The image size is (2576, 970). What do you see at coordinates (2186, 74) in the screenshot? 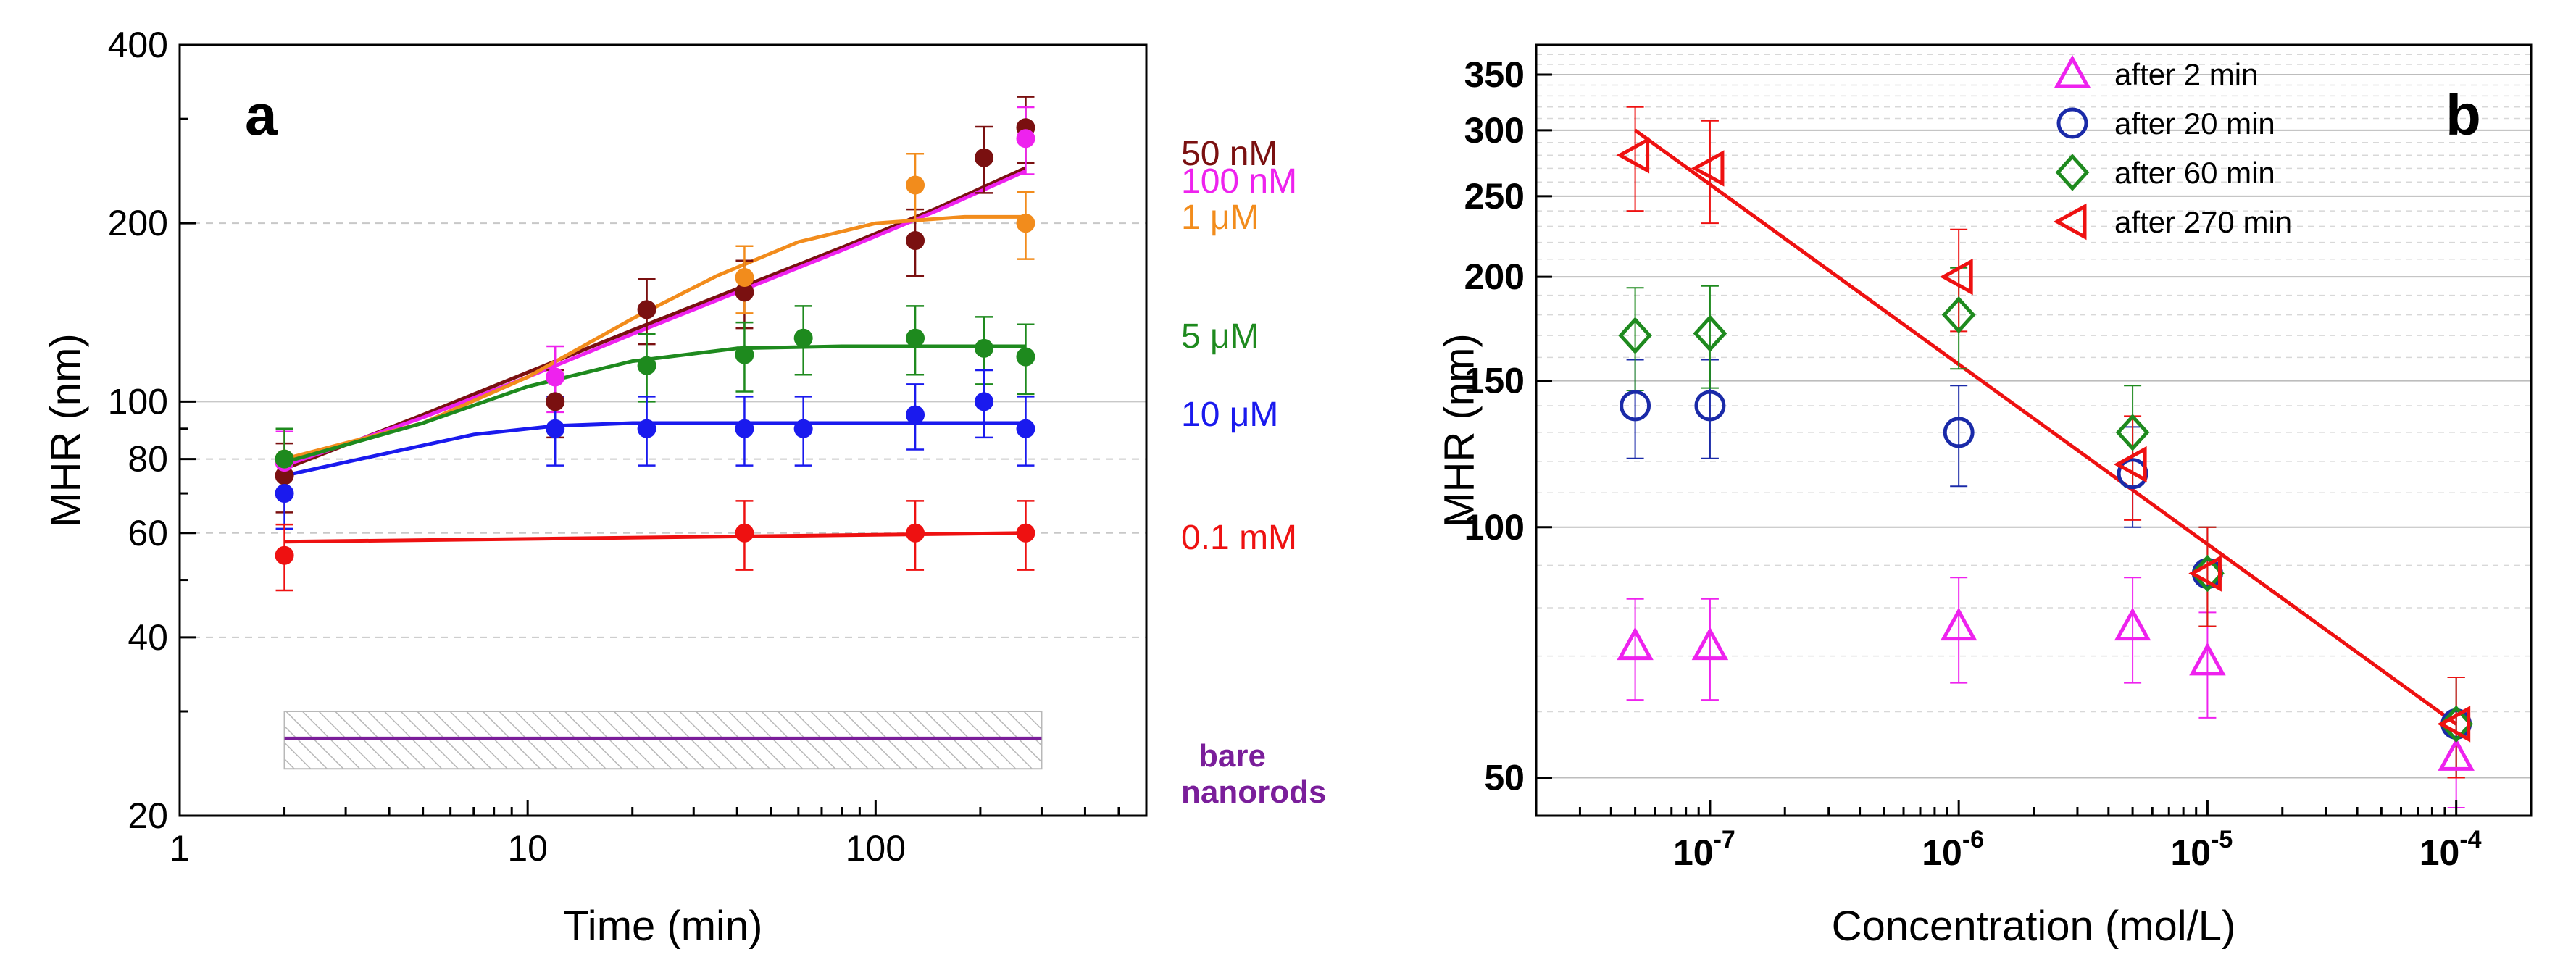
I see `legend-label: after 2 min` at bounding box center [2186, 74].